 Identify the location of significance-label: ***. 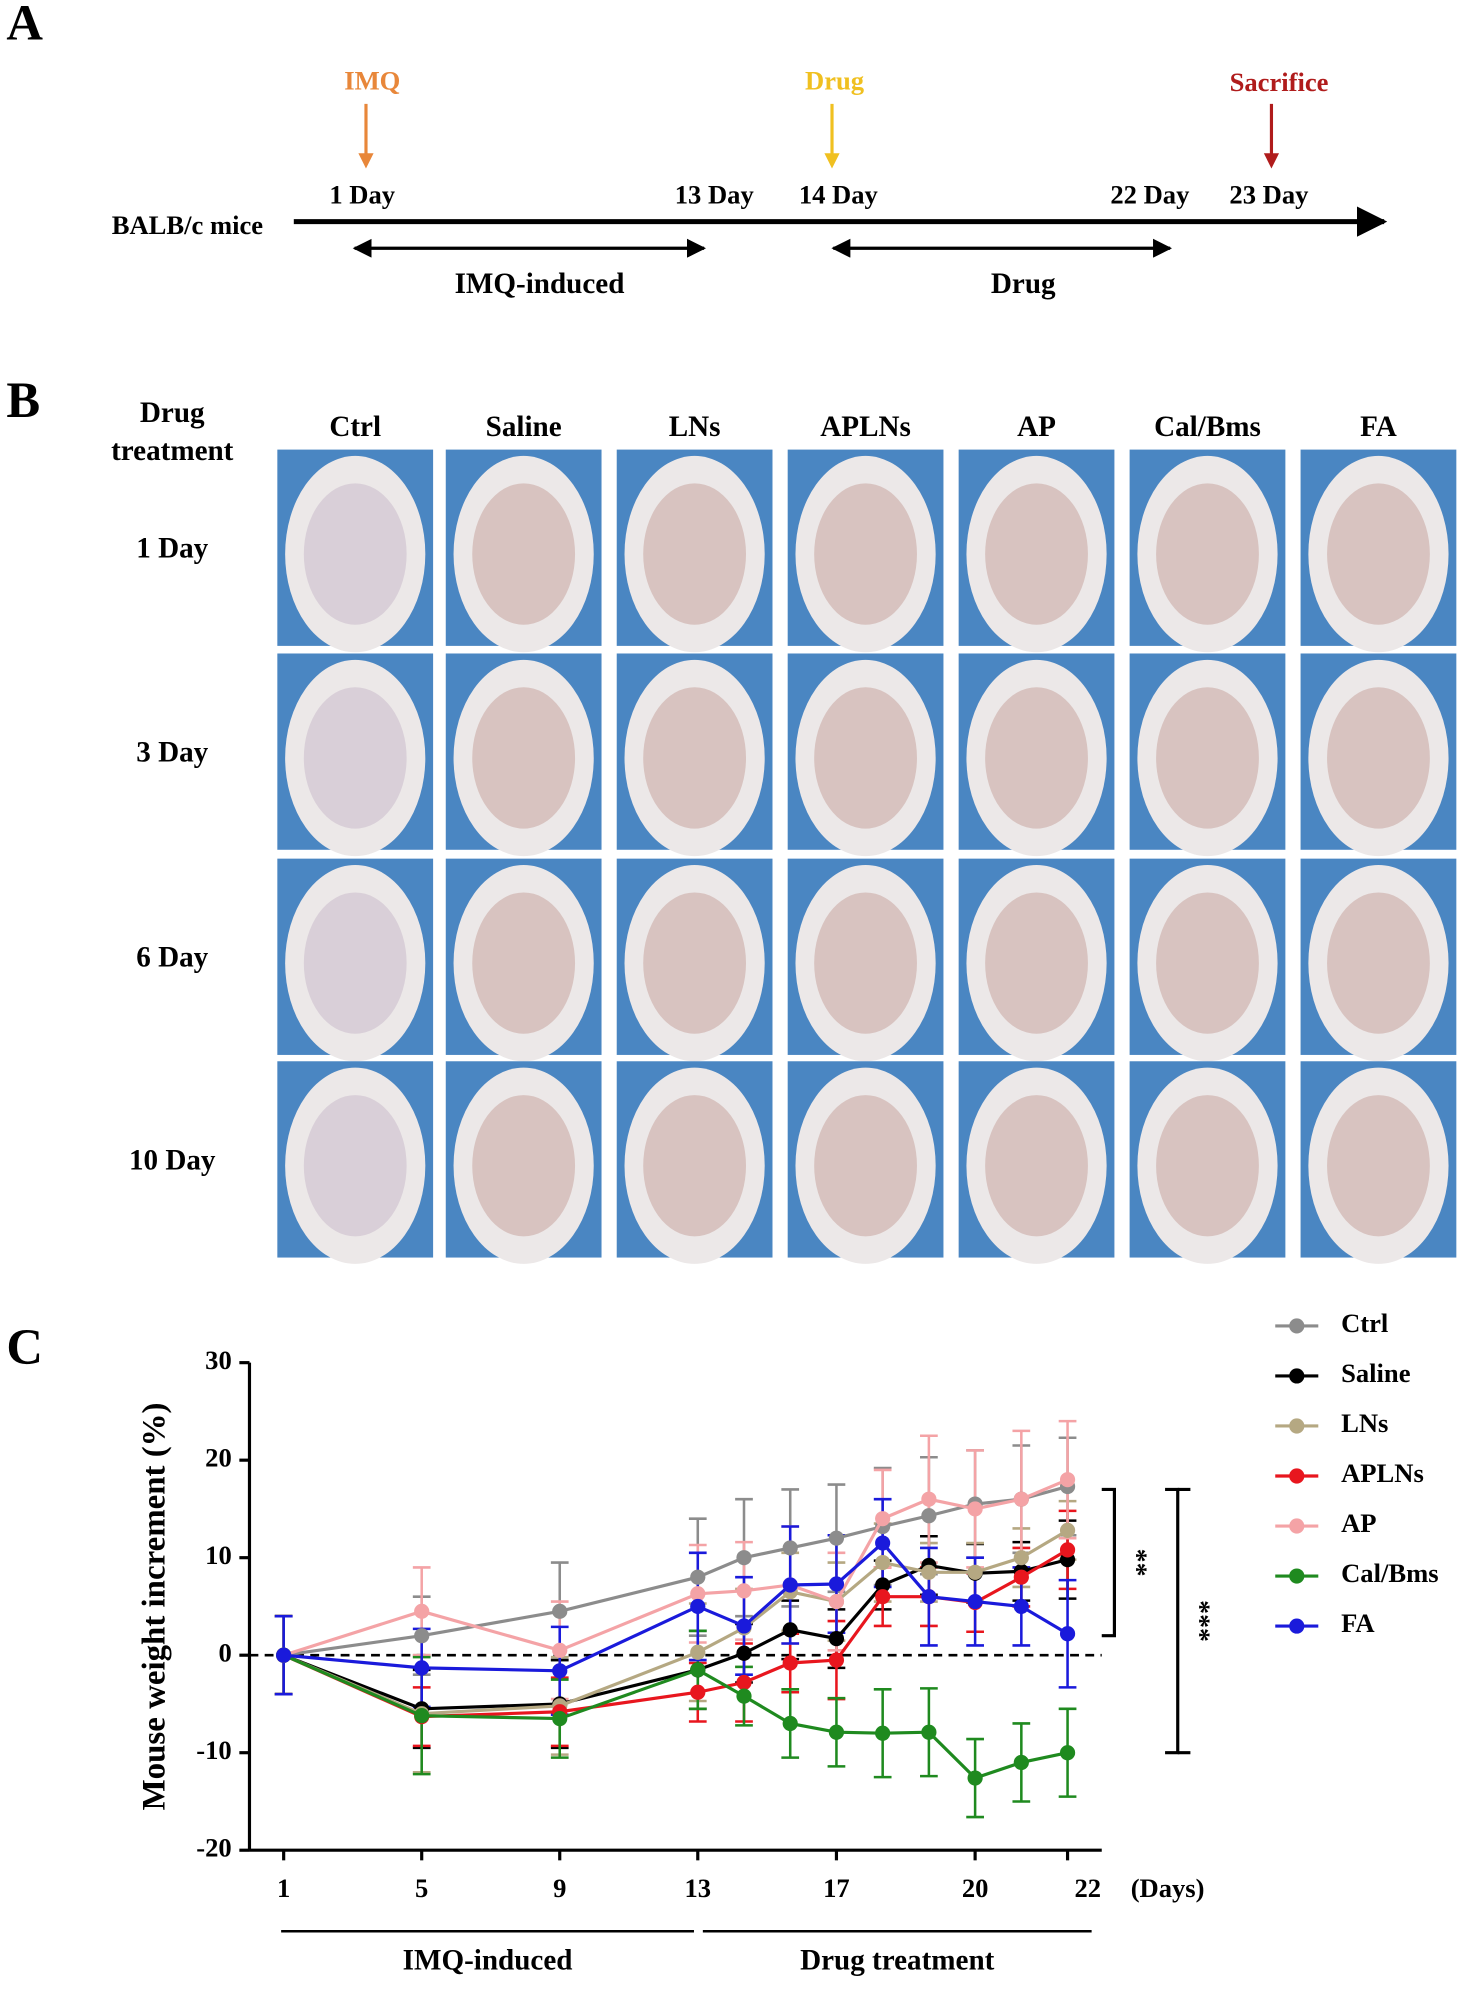
(1200, 1621).